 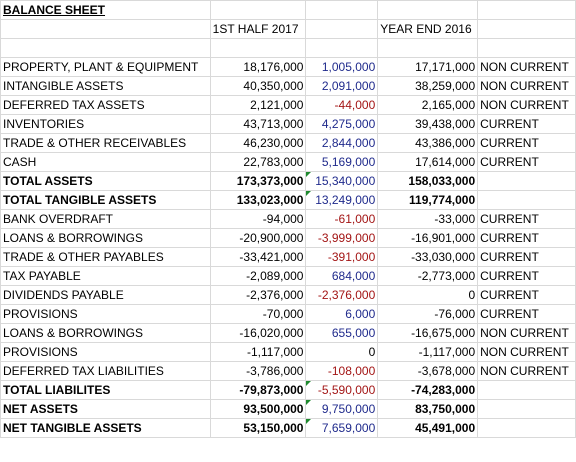 I want to click on row-label: NET TANGIBLE ASSETS, so click(x=105, y=428).